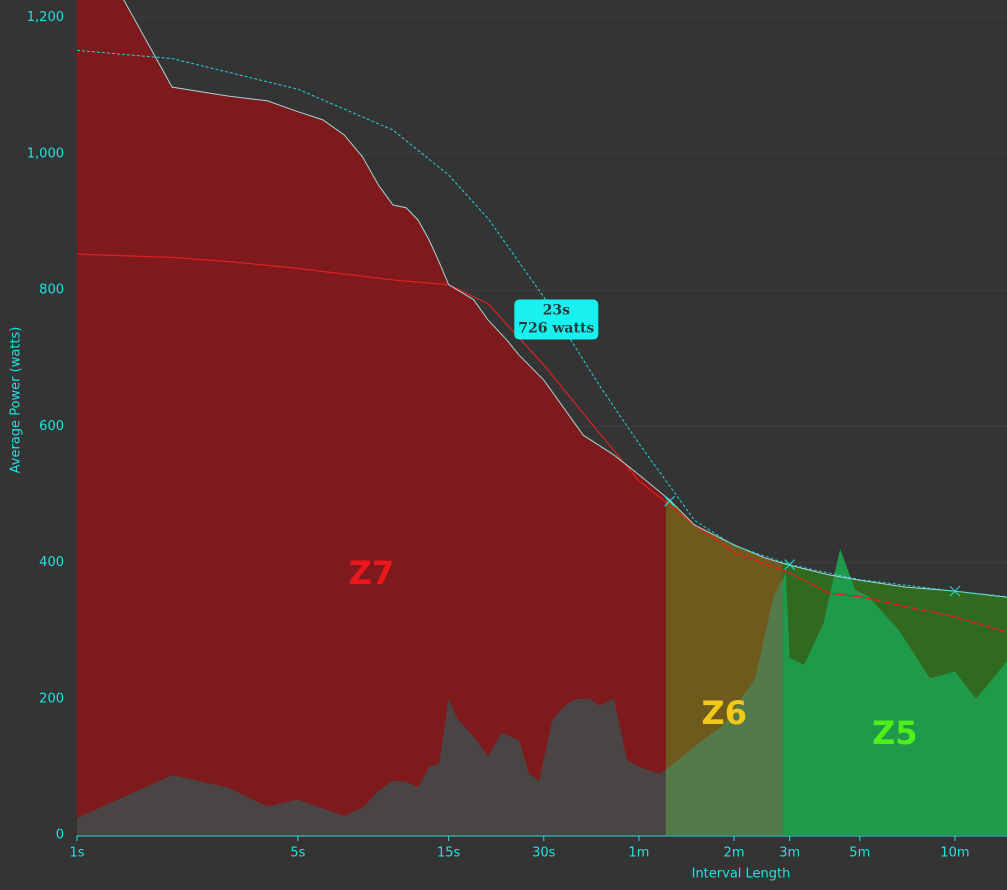 The width and height of the screenshot is (1007, 890). Describe the element at coordinates (60, 835) in the screenshot. I see `y-tick-label: 0` at that location.